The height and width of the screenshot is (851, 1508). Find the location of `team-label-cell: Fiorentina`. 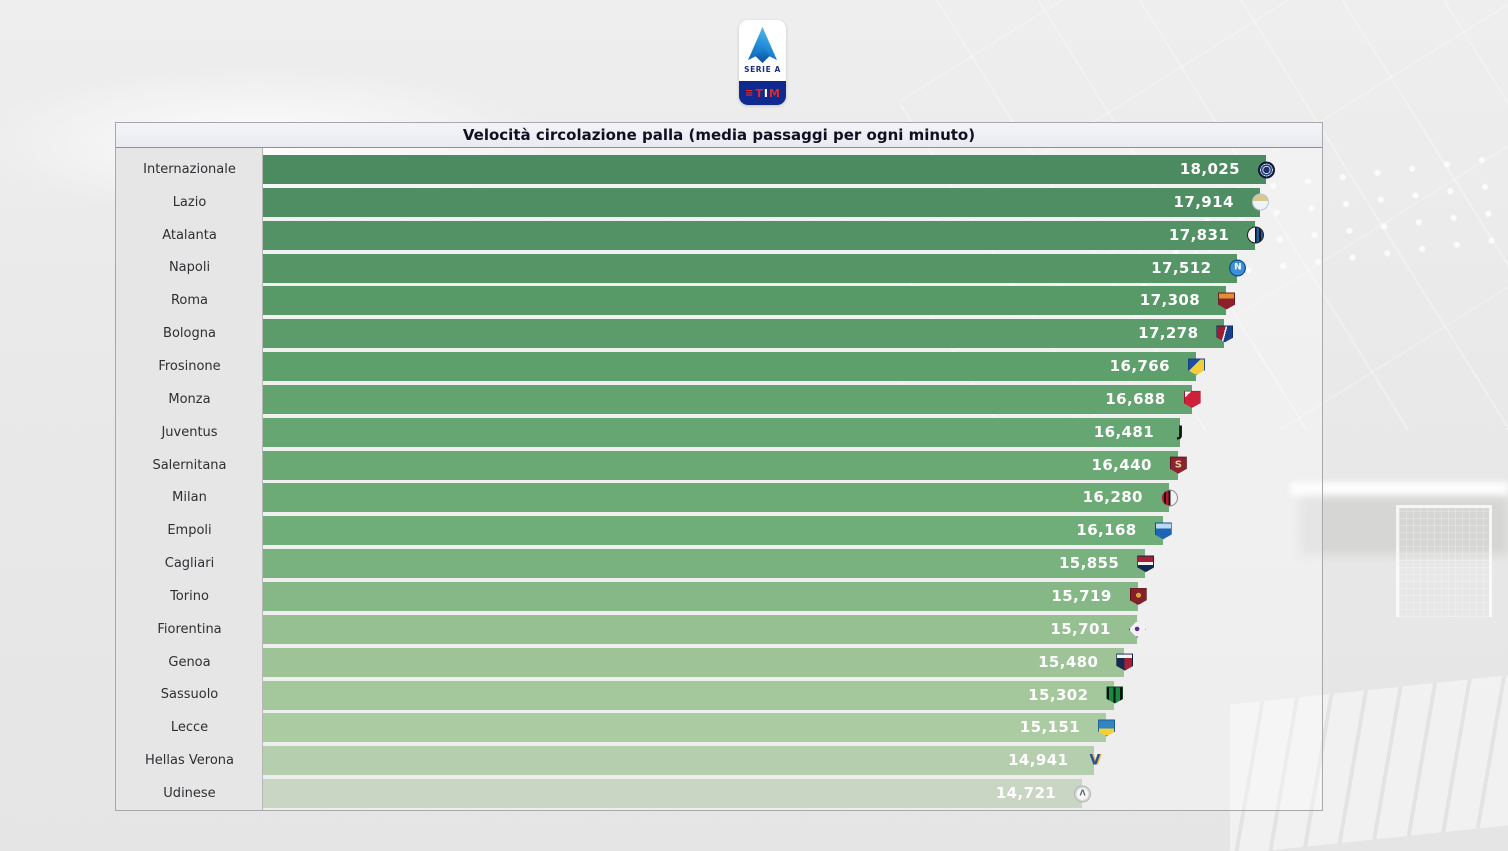

team-label-cell: Fiorentina is located at coordinates (189, 629).